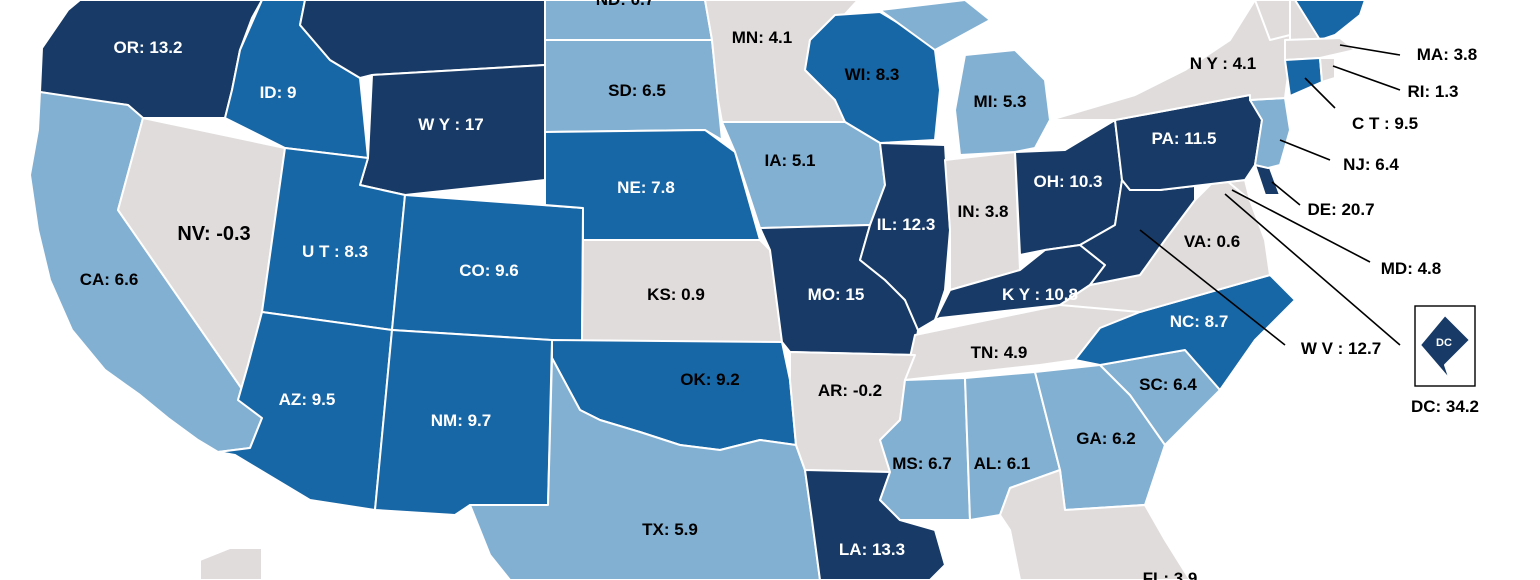  Describe the element at coordinates (148, 47) in the screenshot. I see `label-or: OR: 13.2` at that location.